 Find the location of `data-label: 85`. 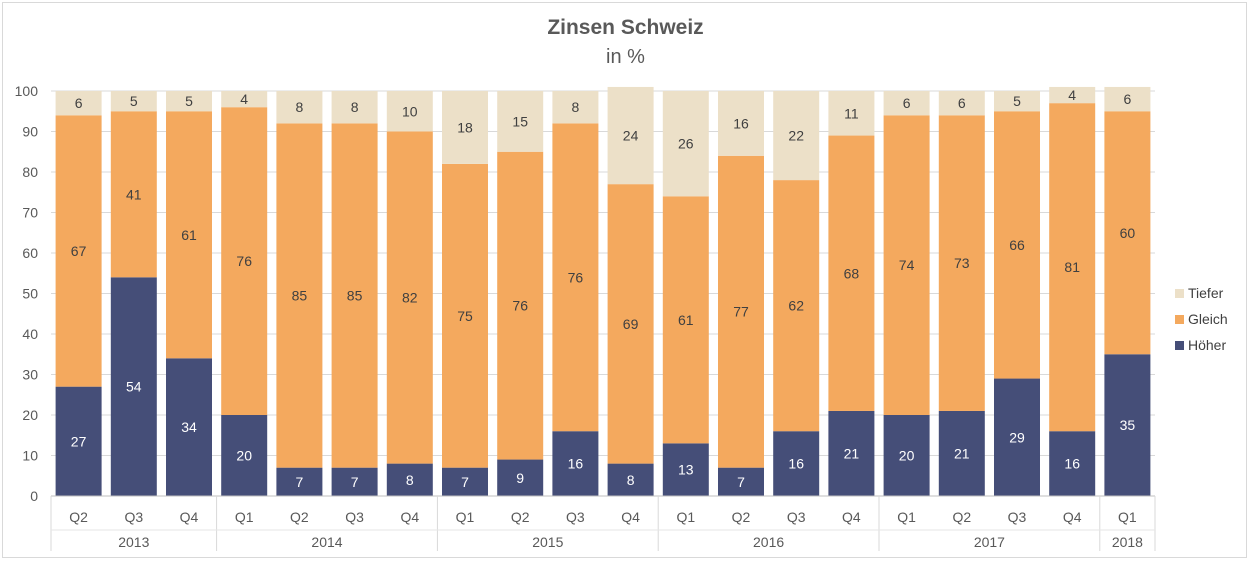

data-label: 85 is located at coordinates (355, 296).